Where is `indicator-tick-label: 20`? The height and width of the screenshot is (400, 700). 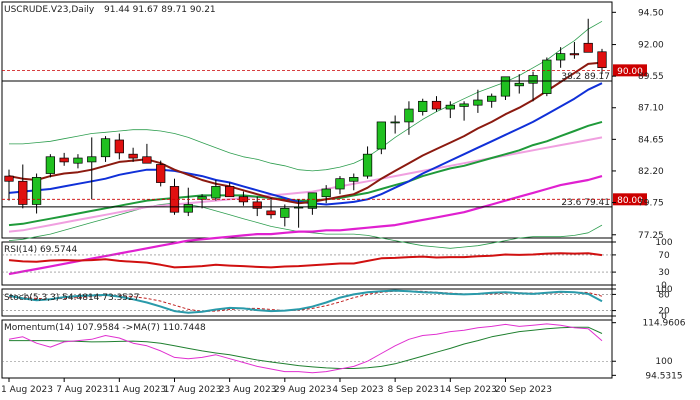
indicator-tick-label: 20 is located at coordinates (664, 312).